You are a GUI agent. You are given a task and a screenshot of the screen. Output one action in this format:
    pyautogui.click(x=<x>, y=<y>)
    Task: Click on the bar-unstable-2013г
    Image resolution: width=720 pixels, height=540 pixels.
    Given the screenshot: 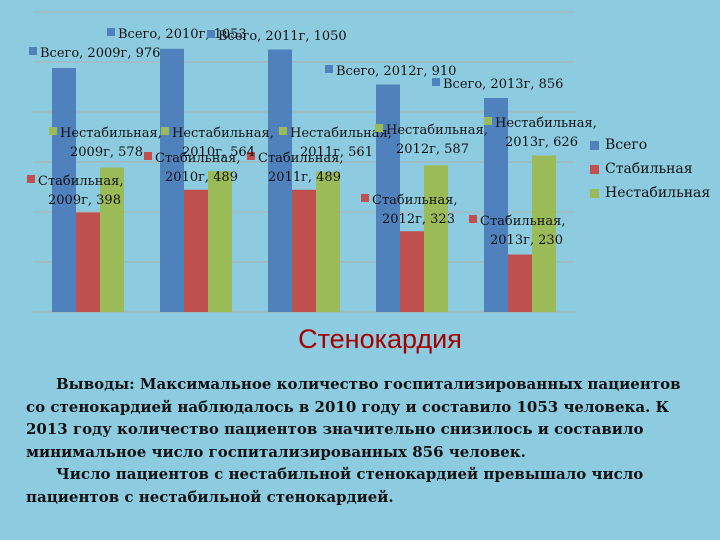 What is the action you would take?
    pyautogui.click(x=544, y=233)
    